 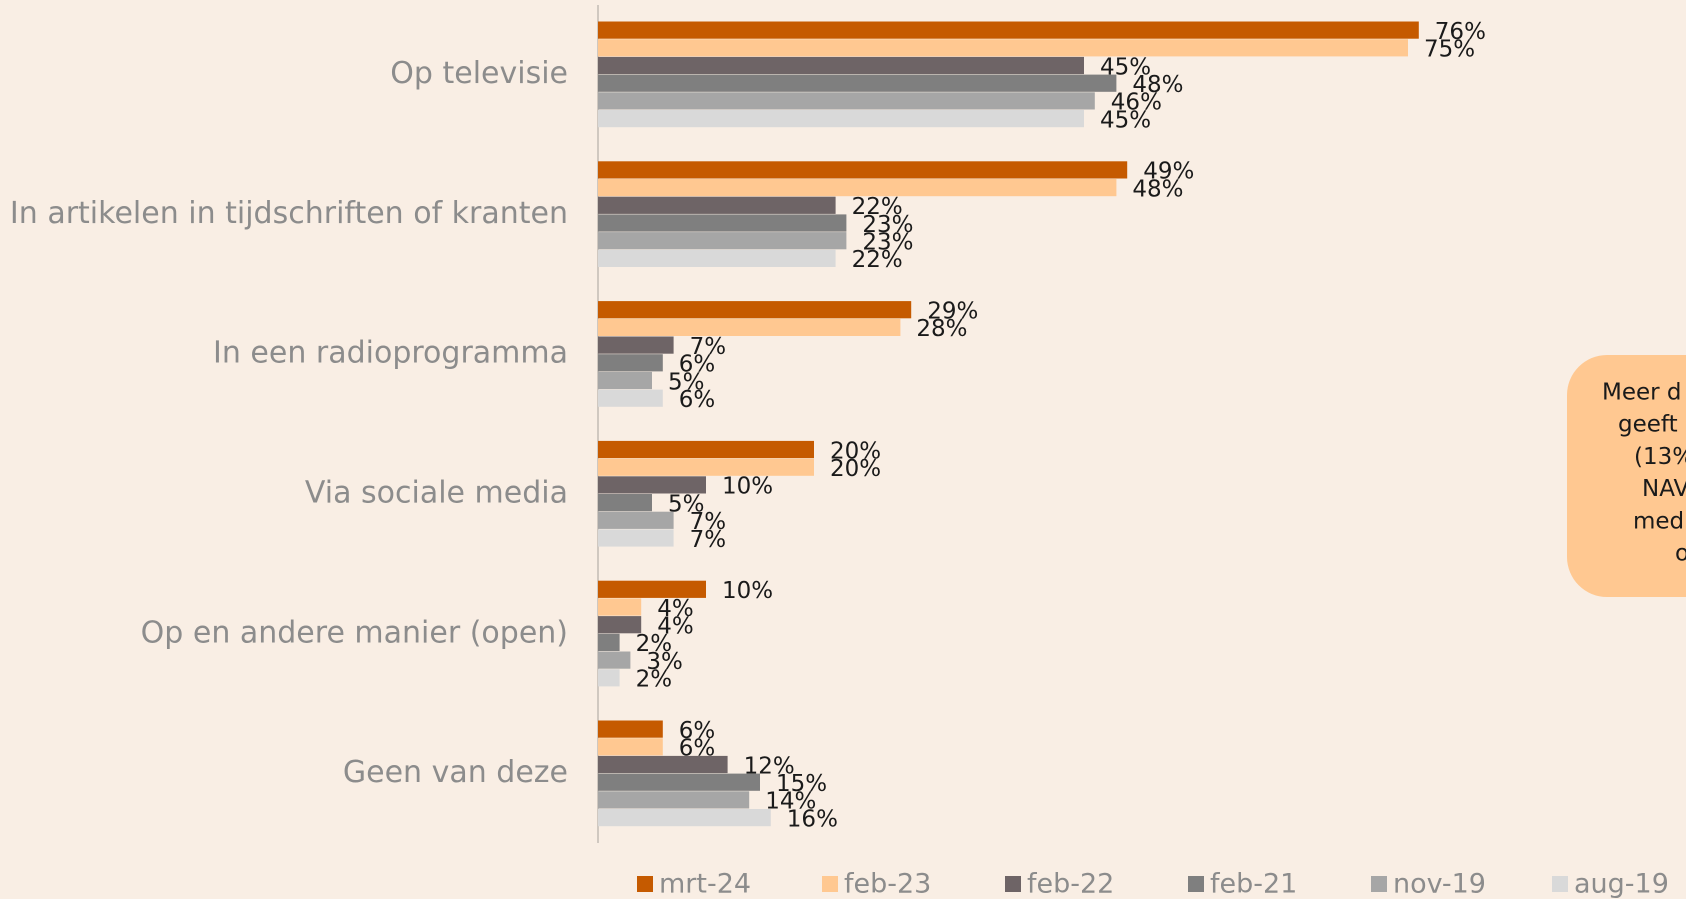 I want to click on legend-label: feb-23, so click(x=887, y=884).